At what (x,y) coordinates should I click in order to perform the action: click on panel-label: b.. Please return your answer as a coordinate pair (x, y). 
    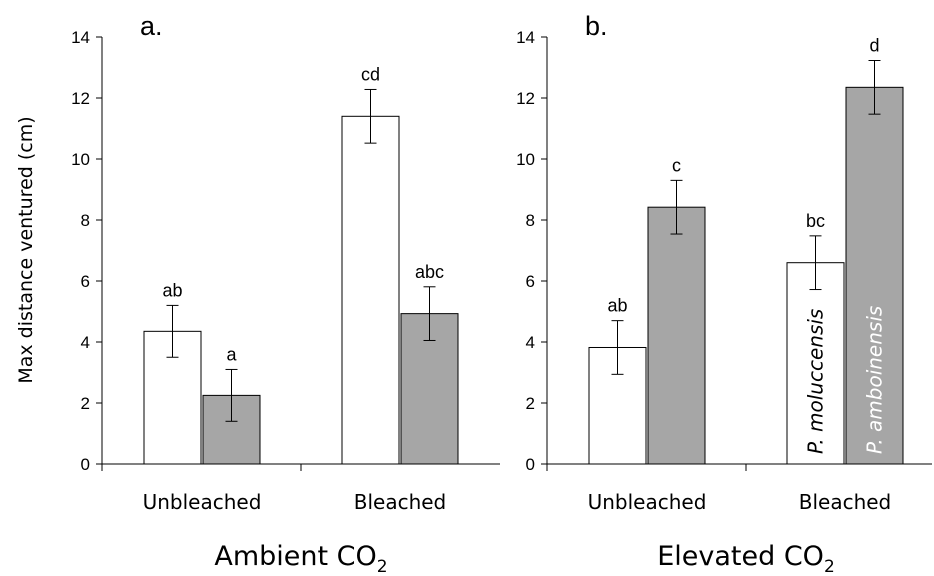
    Looking at the image, I should click on (596, 26).